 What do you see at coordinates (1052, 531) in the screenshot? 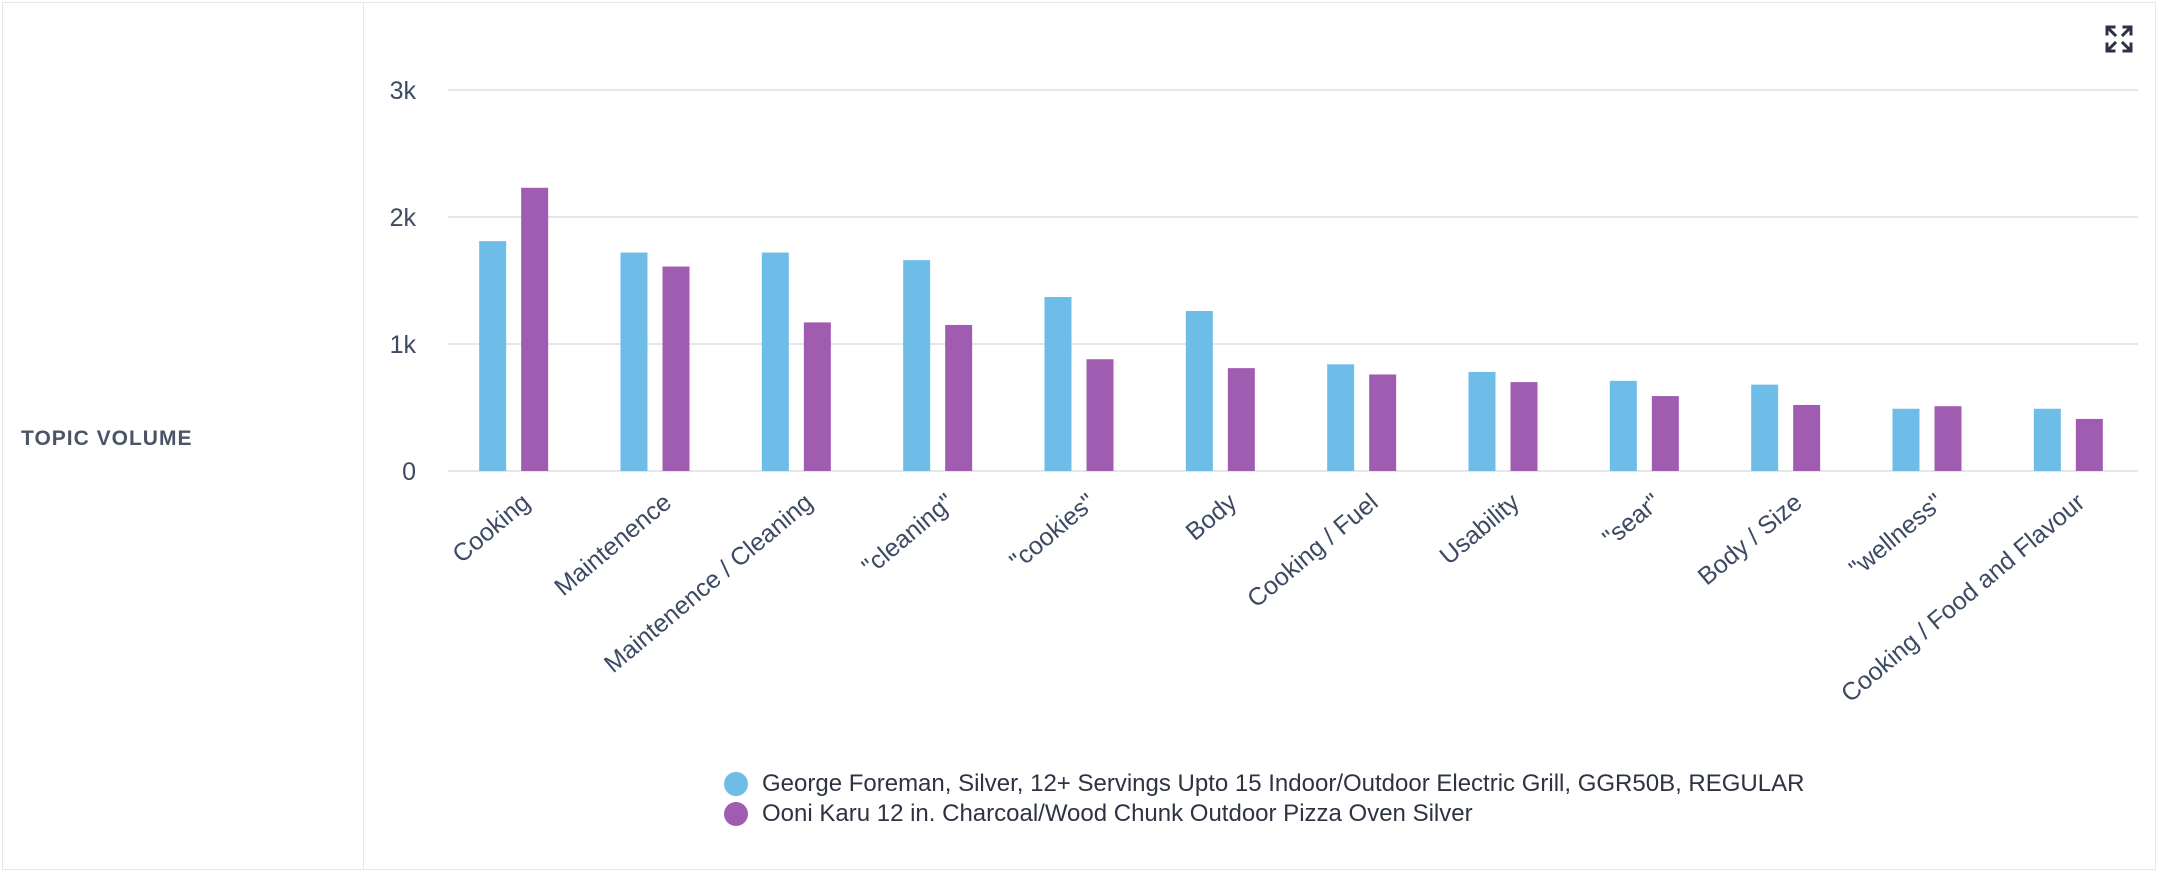
I see `x-tick-label: "cookies"` at bounding box center [1052, 531].